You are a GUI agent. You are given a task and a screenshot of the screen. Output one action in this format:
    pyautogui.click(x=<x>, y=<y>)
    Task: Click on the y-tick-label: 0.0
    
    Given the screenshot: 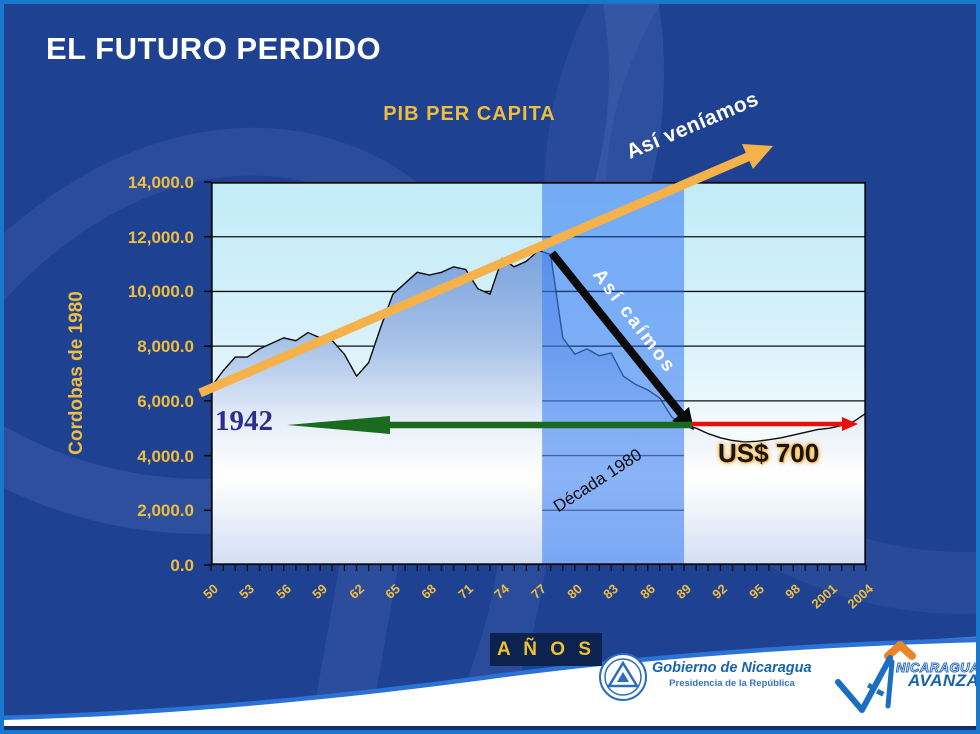 What is the action you would take?
    pyautogui.click(x=182, y=565)
    